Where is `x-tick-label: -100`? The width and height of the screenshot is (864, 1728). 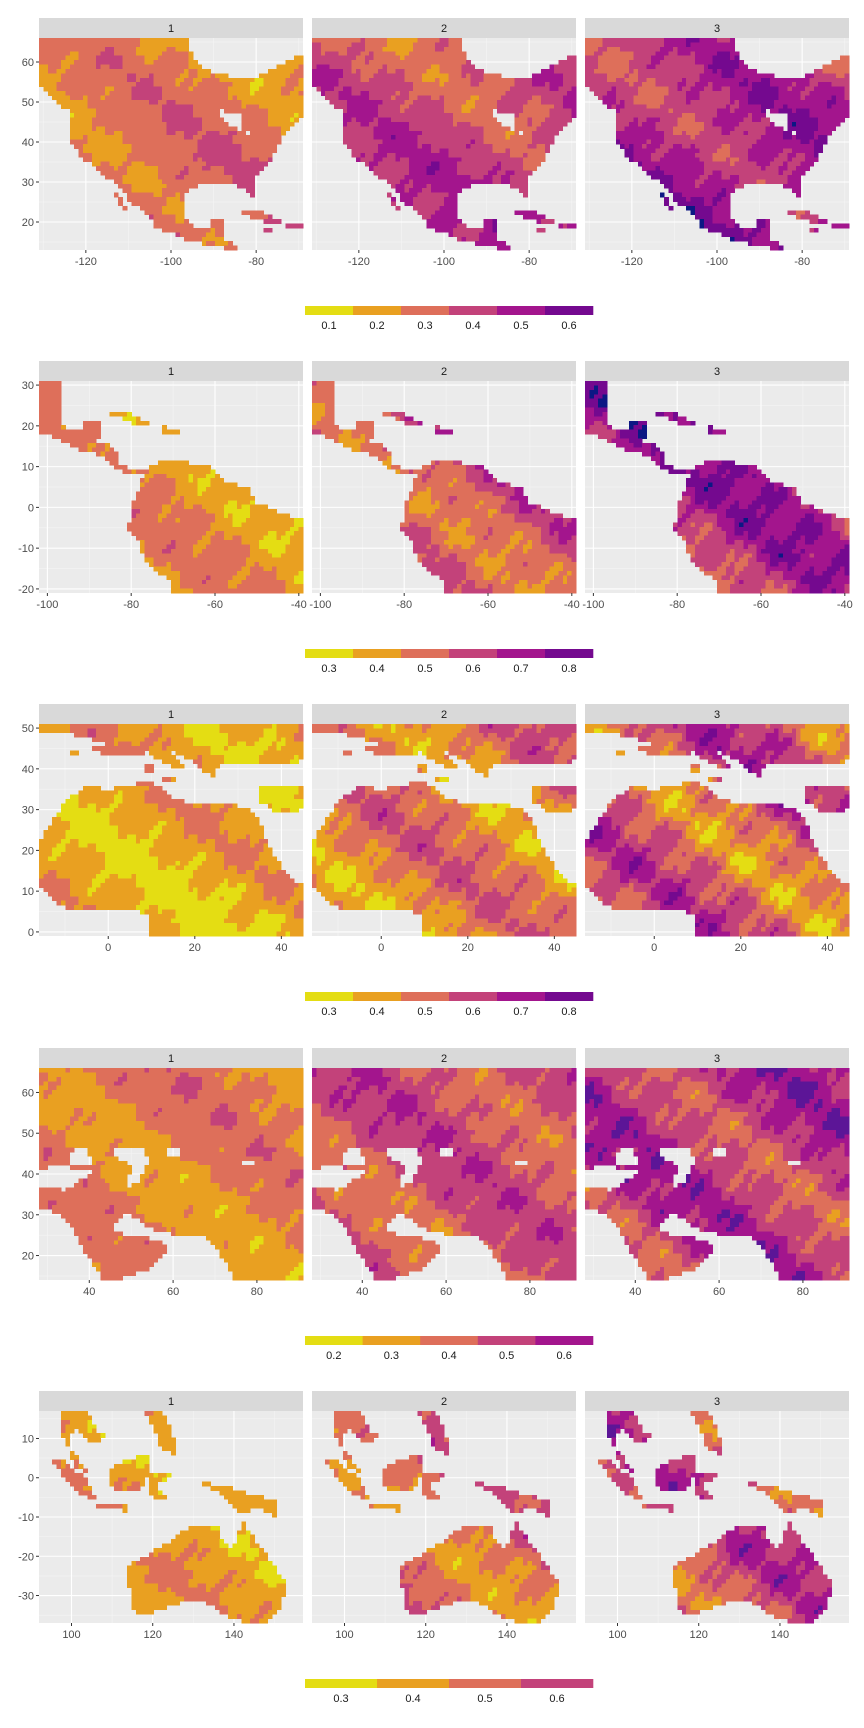
x-tick-label: -100 is located at coordinates (444, 262).